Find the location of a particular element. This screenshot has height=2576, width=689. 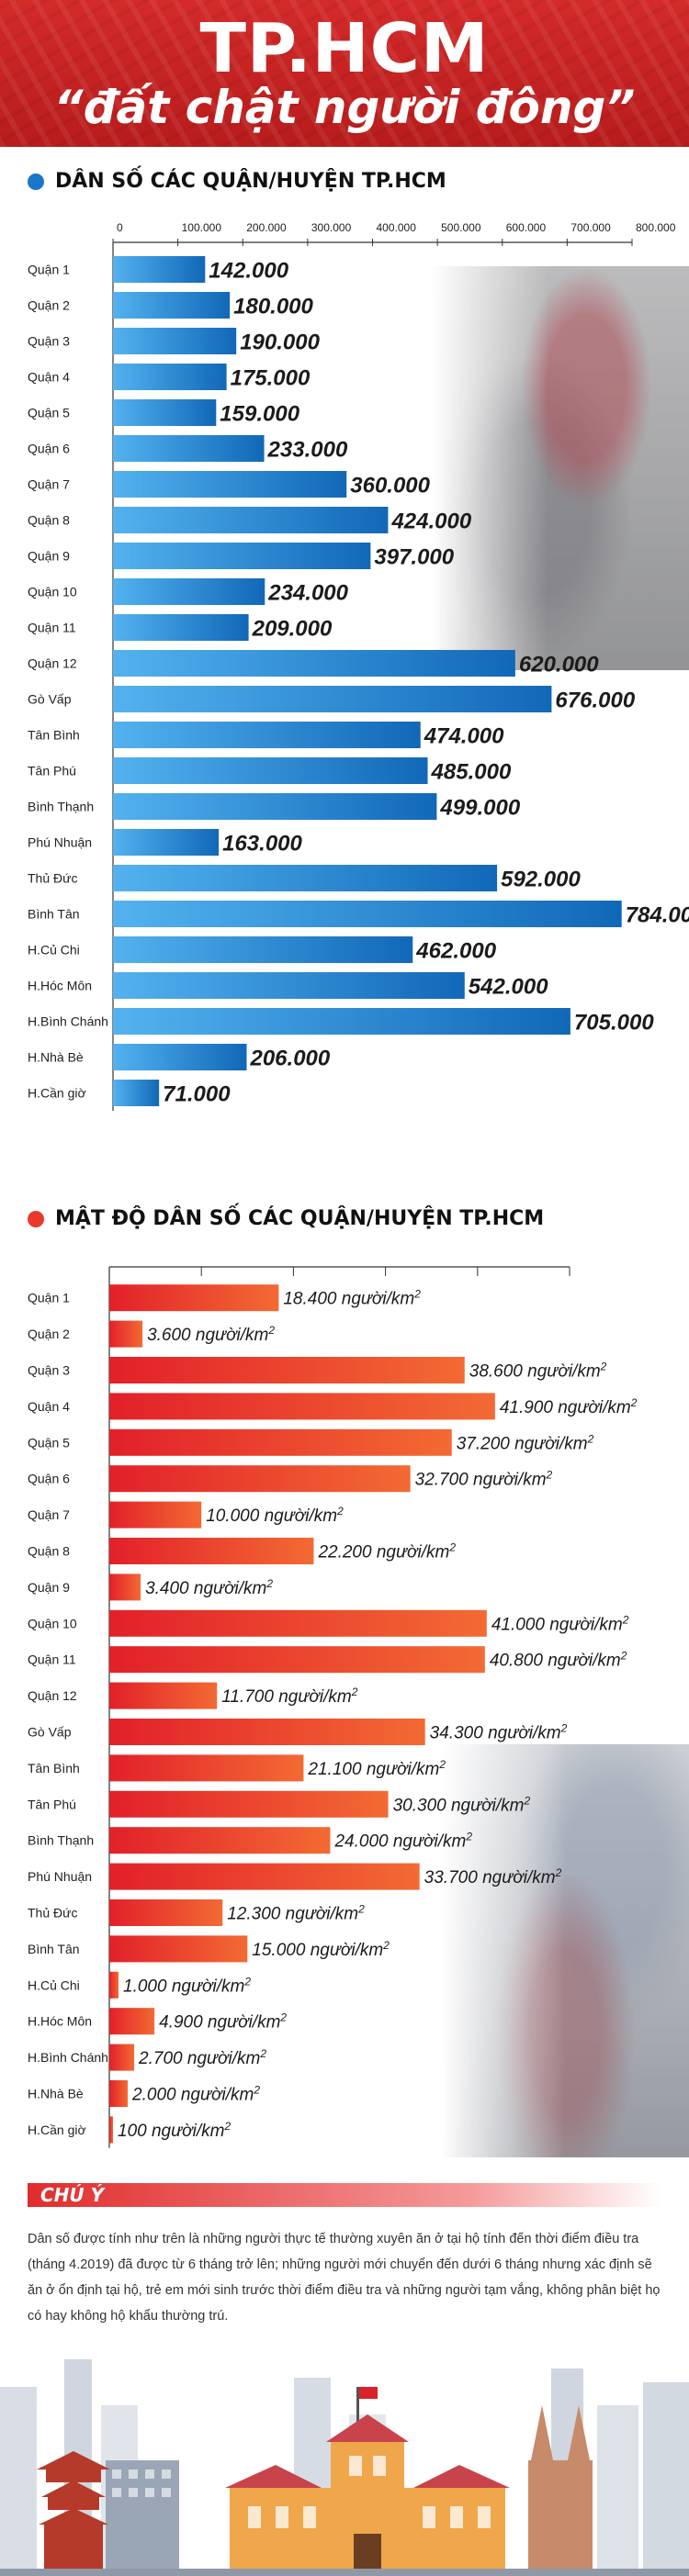

density-value-label: 12.300 người/km2 is located at coordinates (296, 1913).